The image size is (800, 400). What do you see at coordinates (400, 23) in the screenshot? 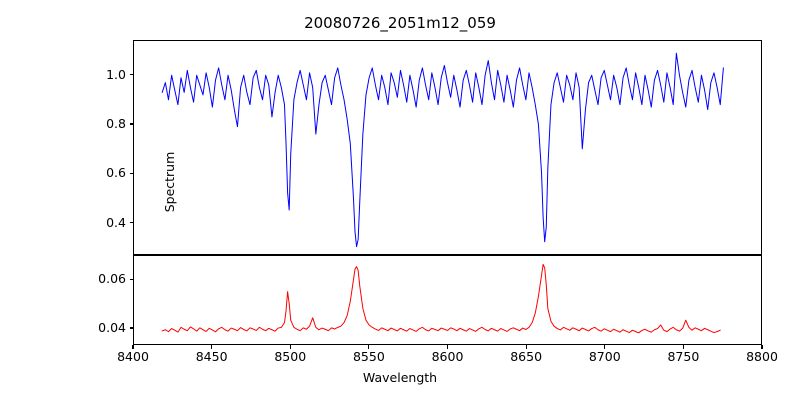
I see `figure-title: 20080726_2051m12_059` at bounding box center [400, 23].